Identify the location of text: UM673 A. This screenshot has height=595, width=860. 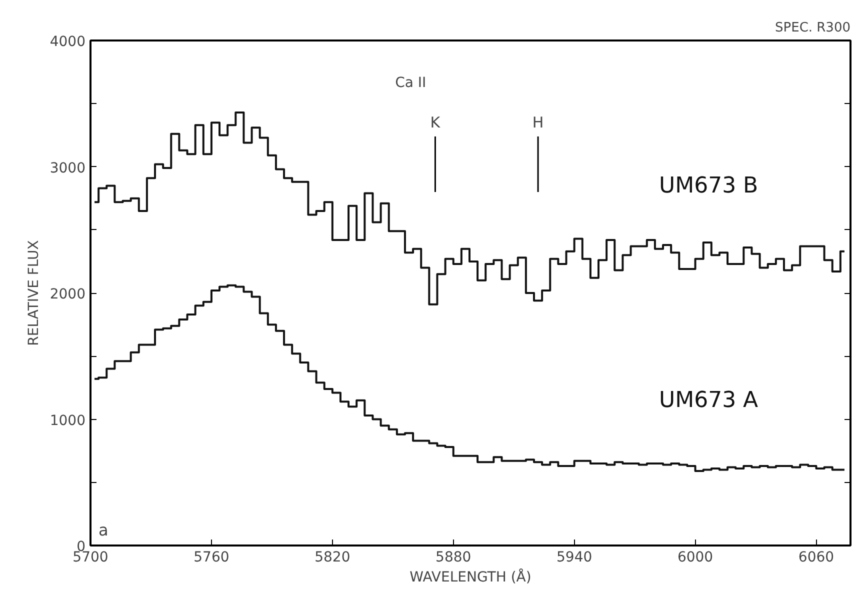
(708, 400).